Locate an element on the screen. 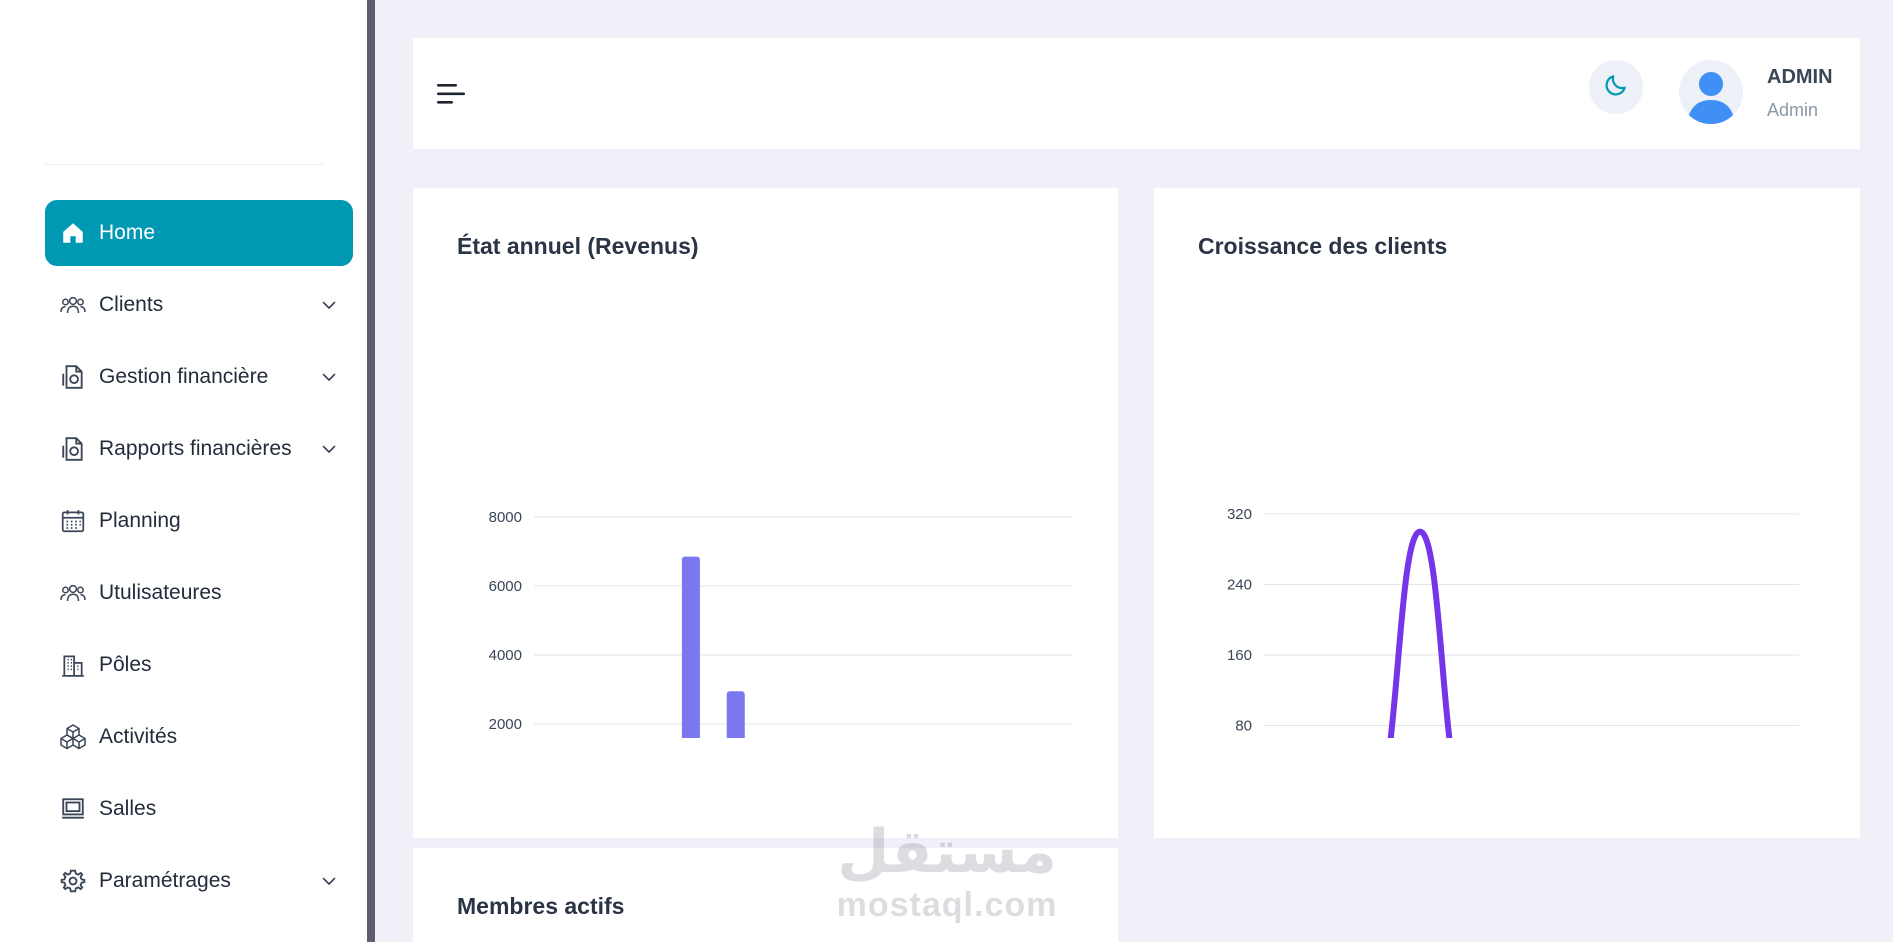  sidebar-item-parametrages: Paramétrages is located at coordinates (199, 881).